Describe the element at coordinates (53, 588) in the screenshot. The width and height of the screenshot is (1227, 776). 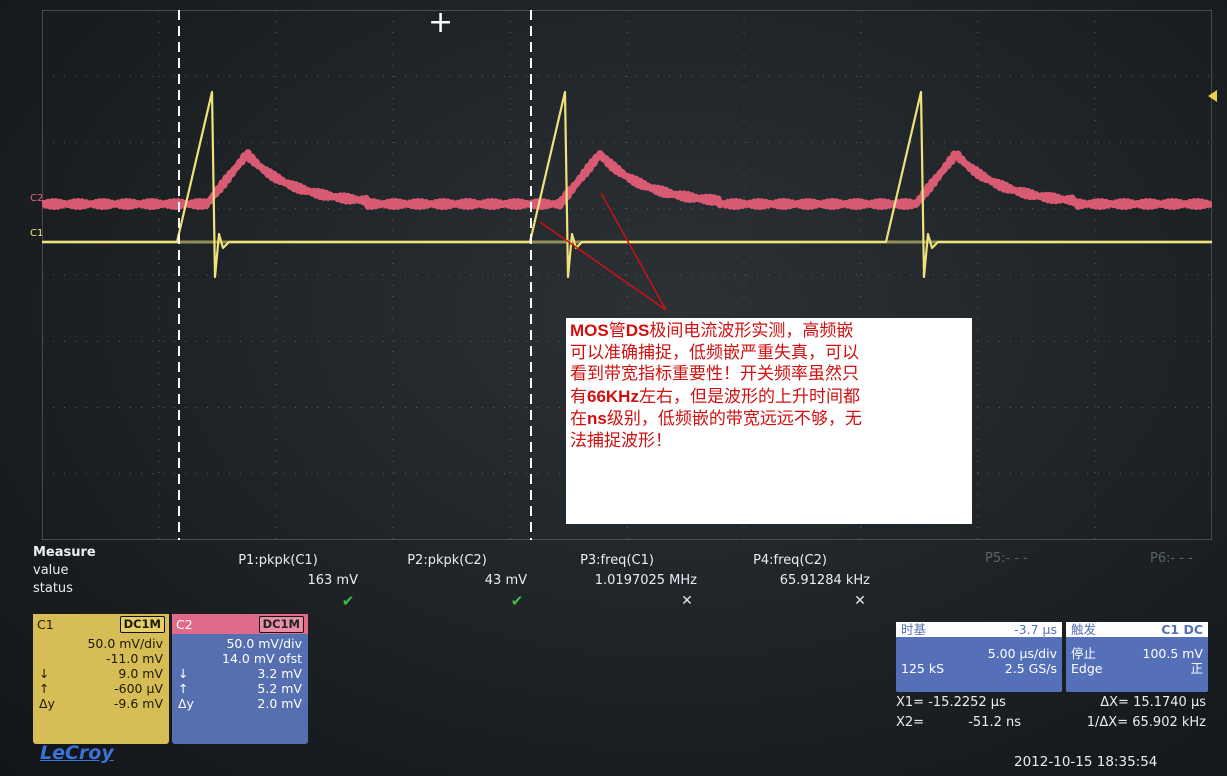
I see `measure-row-status: status` at that location.